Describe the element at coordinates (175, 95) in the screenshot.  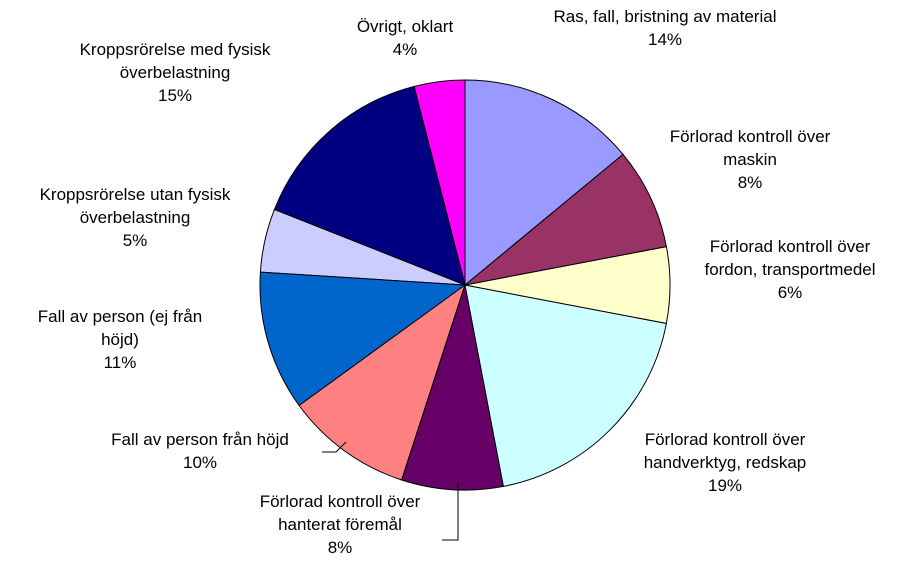
I see `value-label: 15%` at that location.